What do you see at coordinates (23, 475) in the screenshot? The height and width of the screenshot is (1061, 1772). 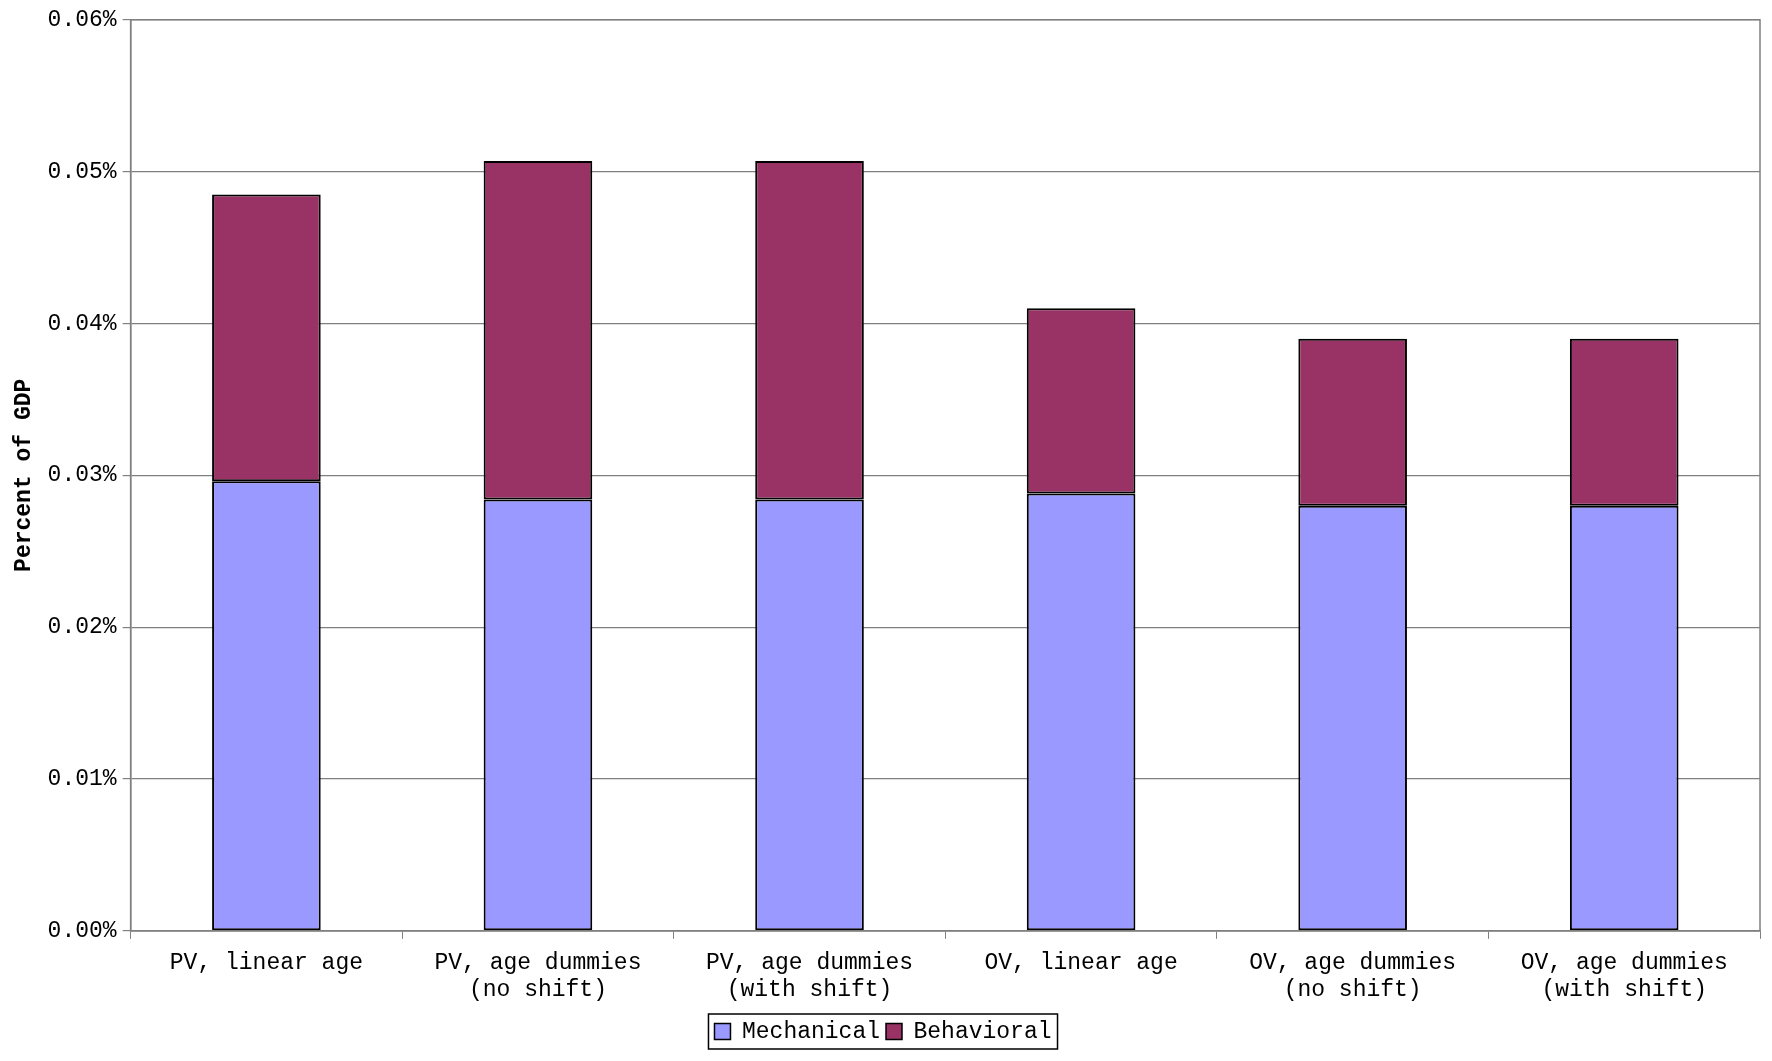 I see `y-axis-title: Percent of GDP` at bounding box center [23, 475].